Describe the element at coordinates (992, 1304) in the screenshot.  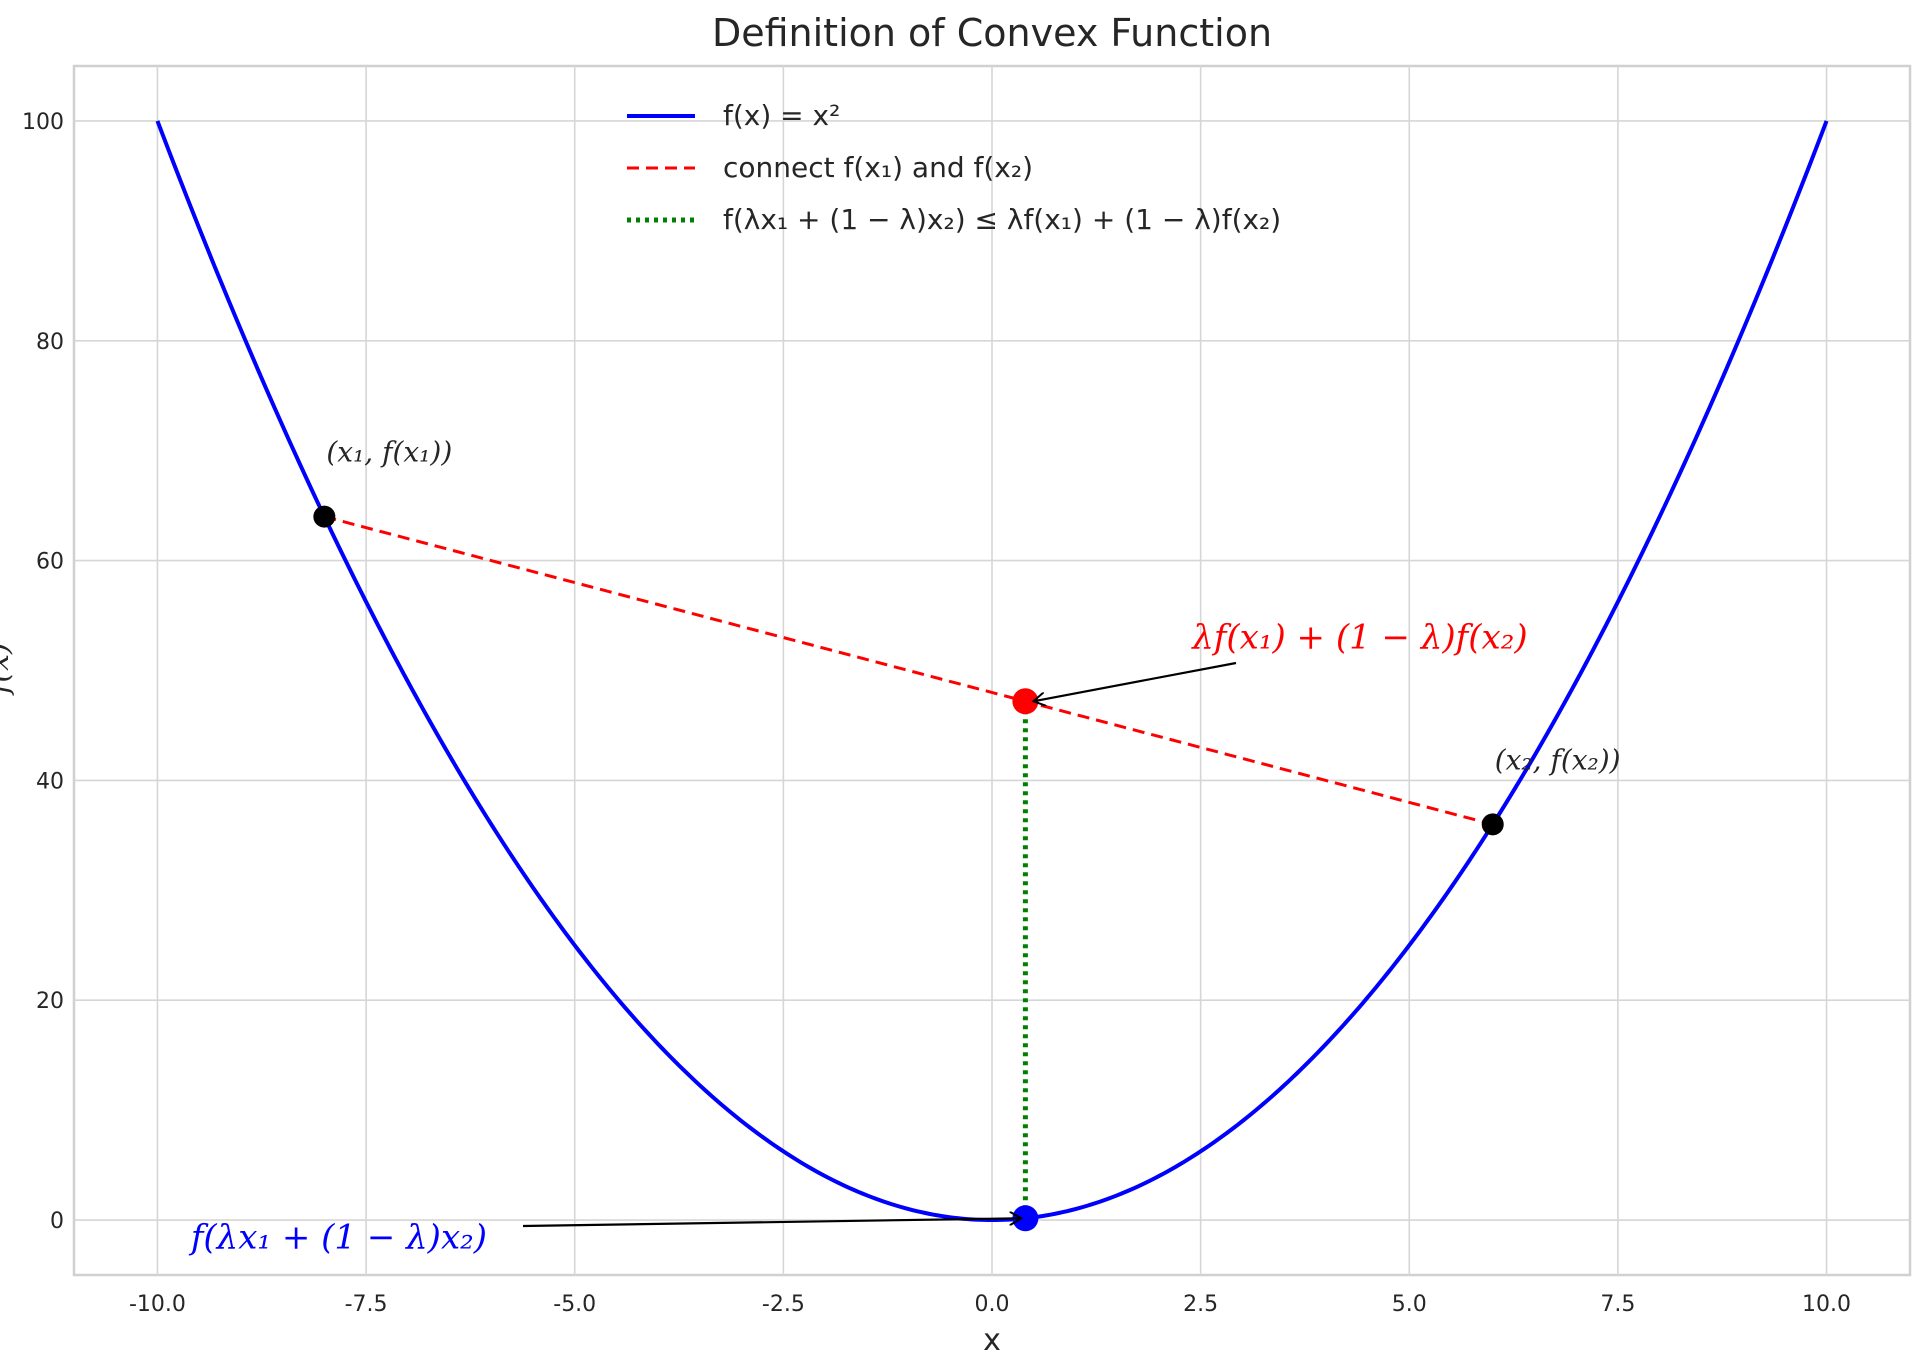
I see `x-tick-label: 0.0` at that location.